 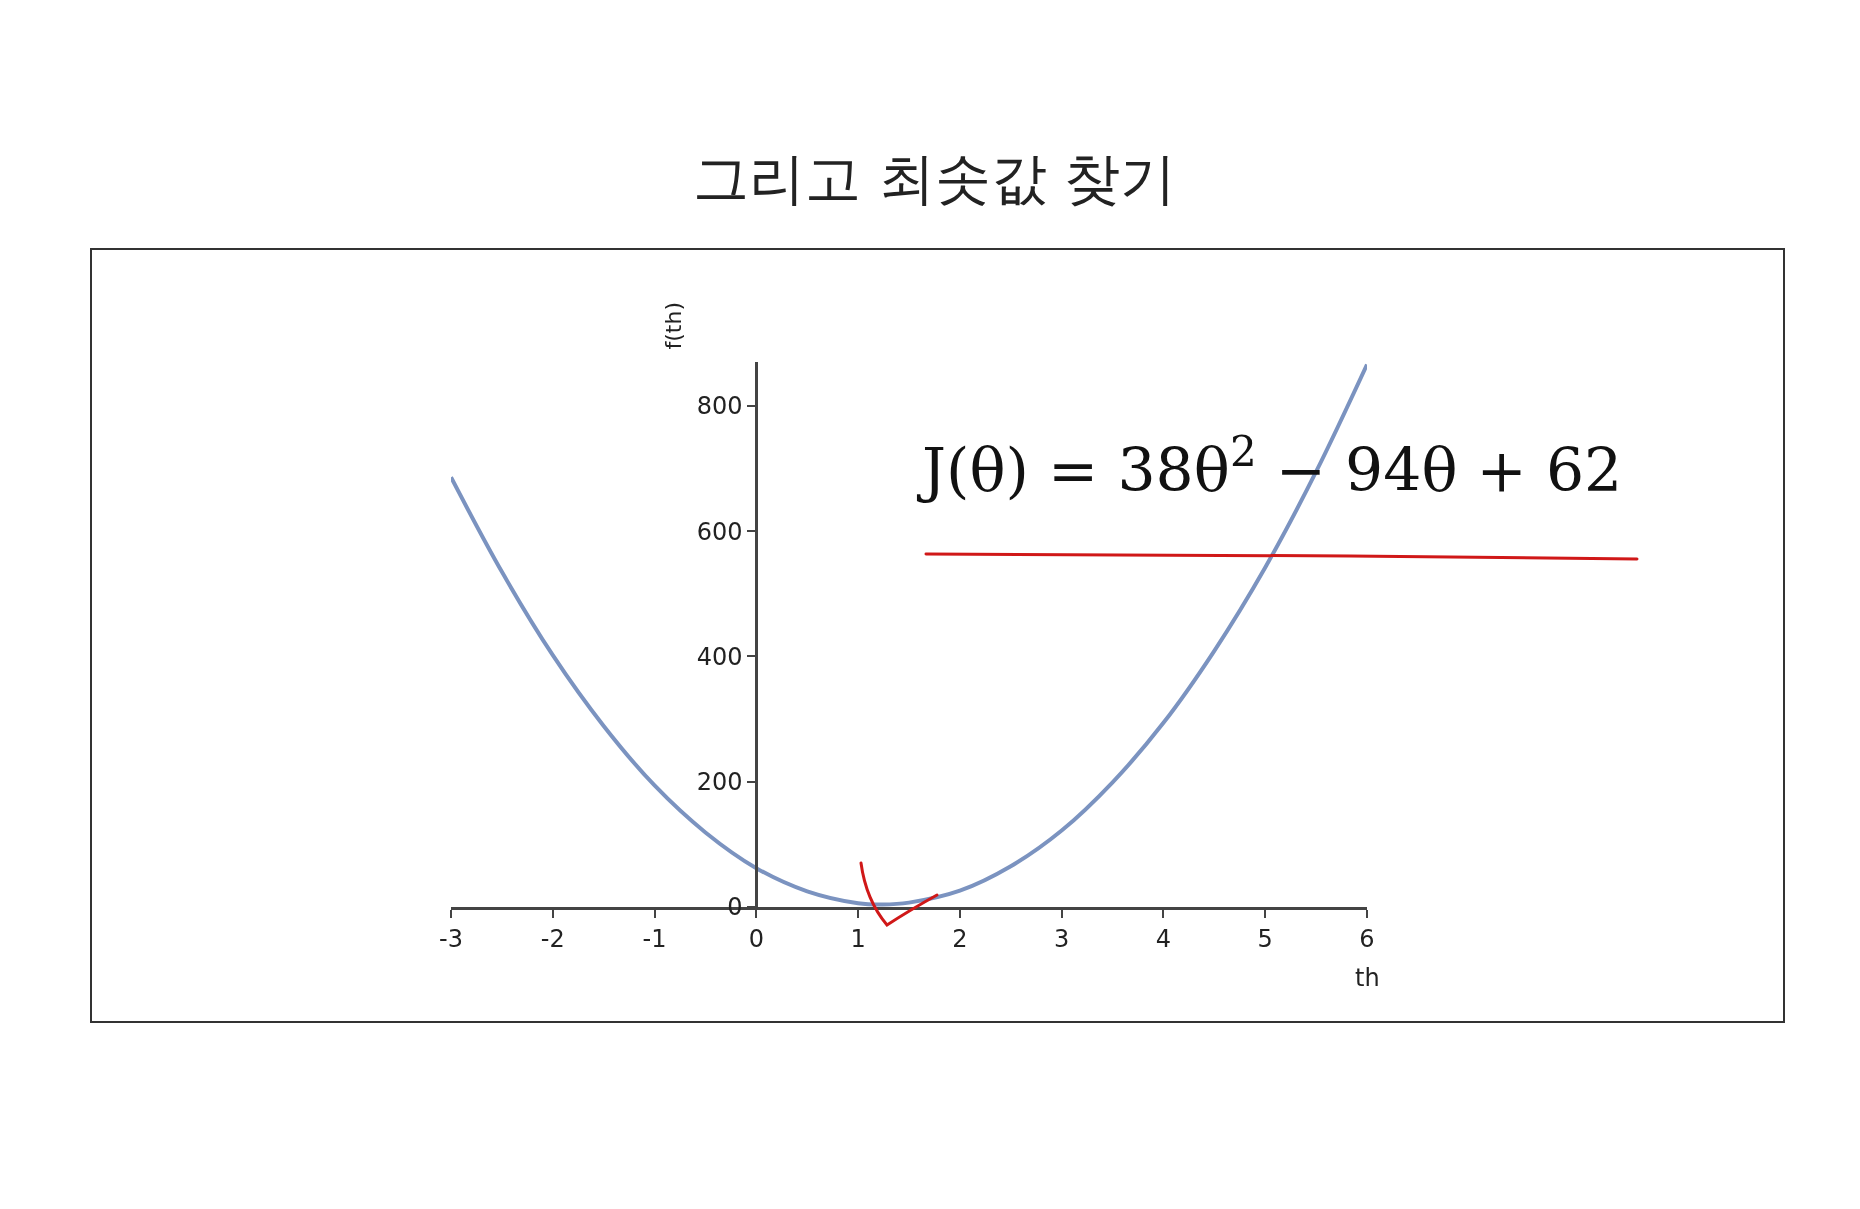 I want to click on x-tick-label: -3, so click(x=451, y=938).